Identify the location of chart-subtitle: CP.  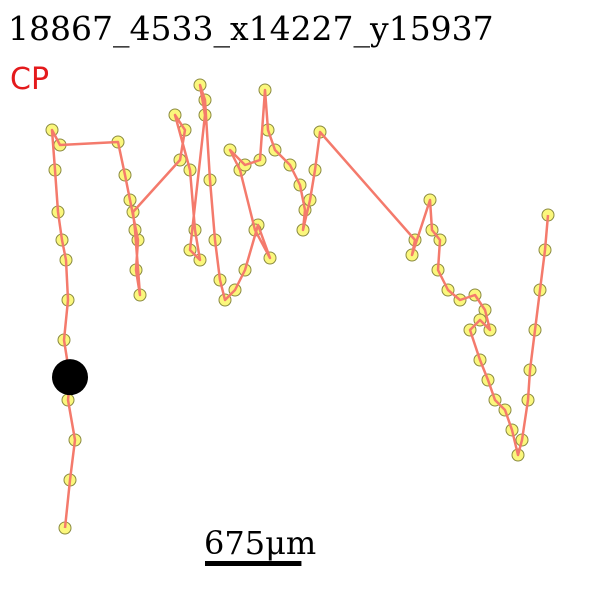
(29, 79).